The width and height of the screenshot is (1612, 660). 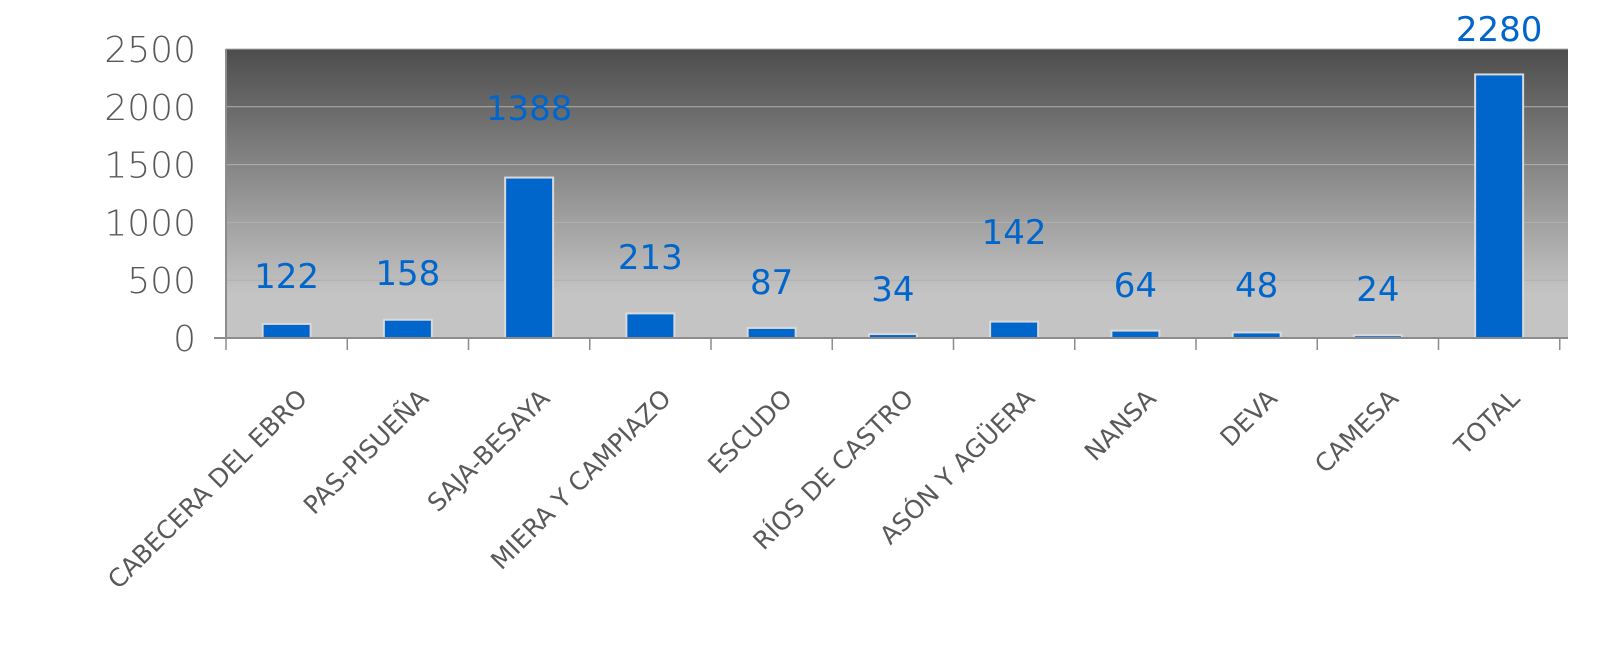 What do you see at coordinates (407, 274) in the screenshot?
I see `data-label: 158` at bounding box center [407, 274].